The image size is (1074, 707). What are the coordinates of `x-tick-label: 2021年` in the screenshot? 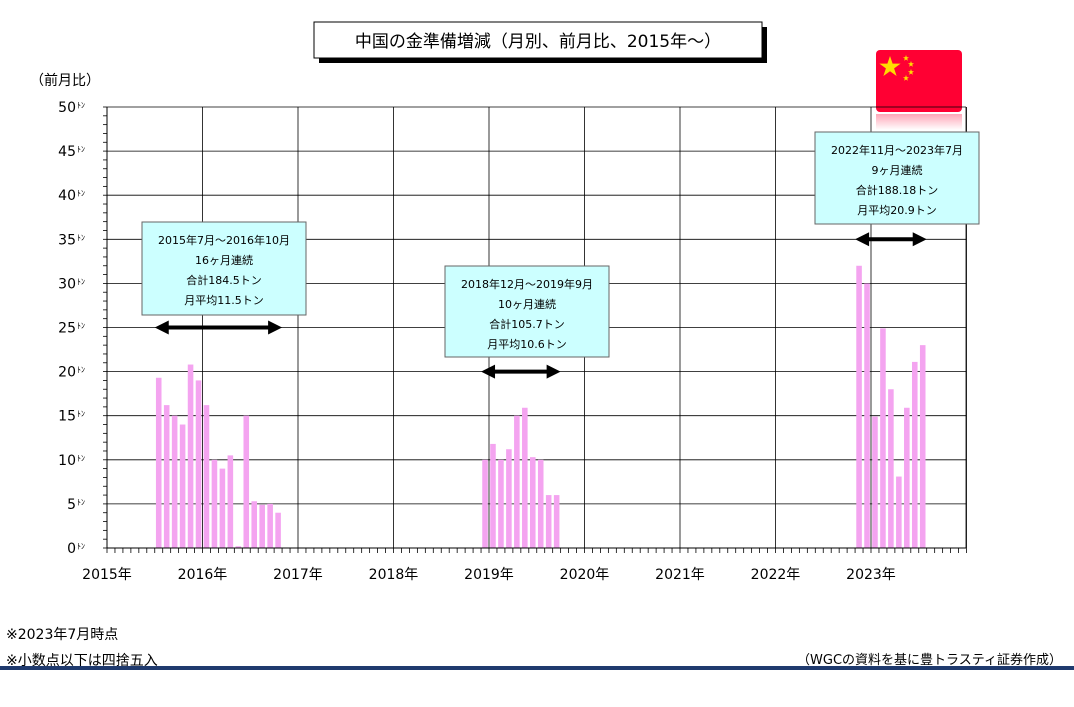 It's located at (680, 575).